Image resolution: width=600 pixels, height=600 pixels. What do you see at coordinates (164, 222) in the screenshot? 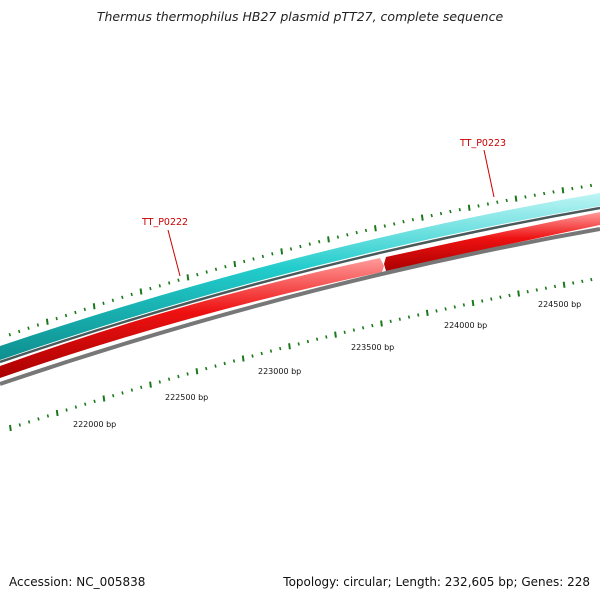
I see `gene-label-tt-p0222: TT_P0222` at bounding box center [164, 222].